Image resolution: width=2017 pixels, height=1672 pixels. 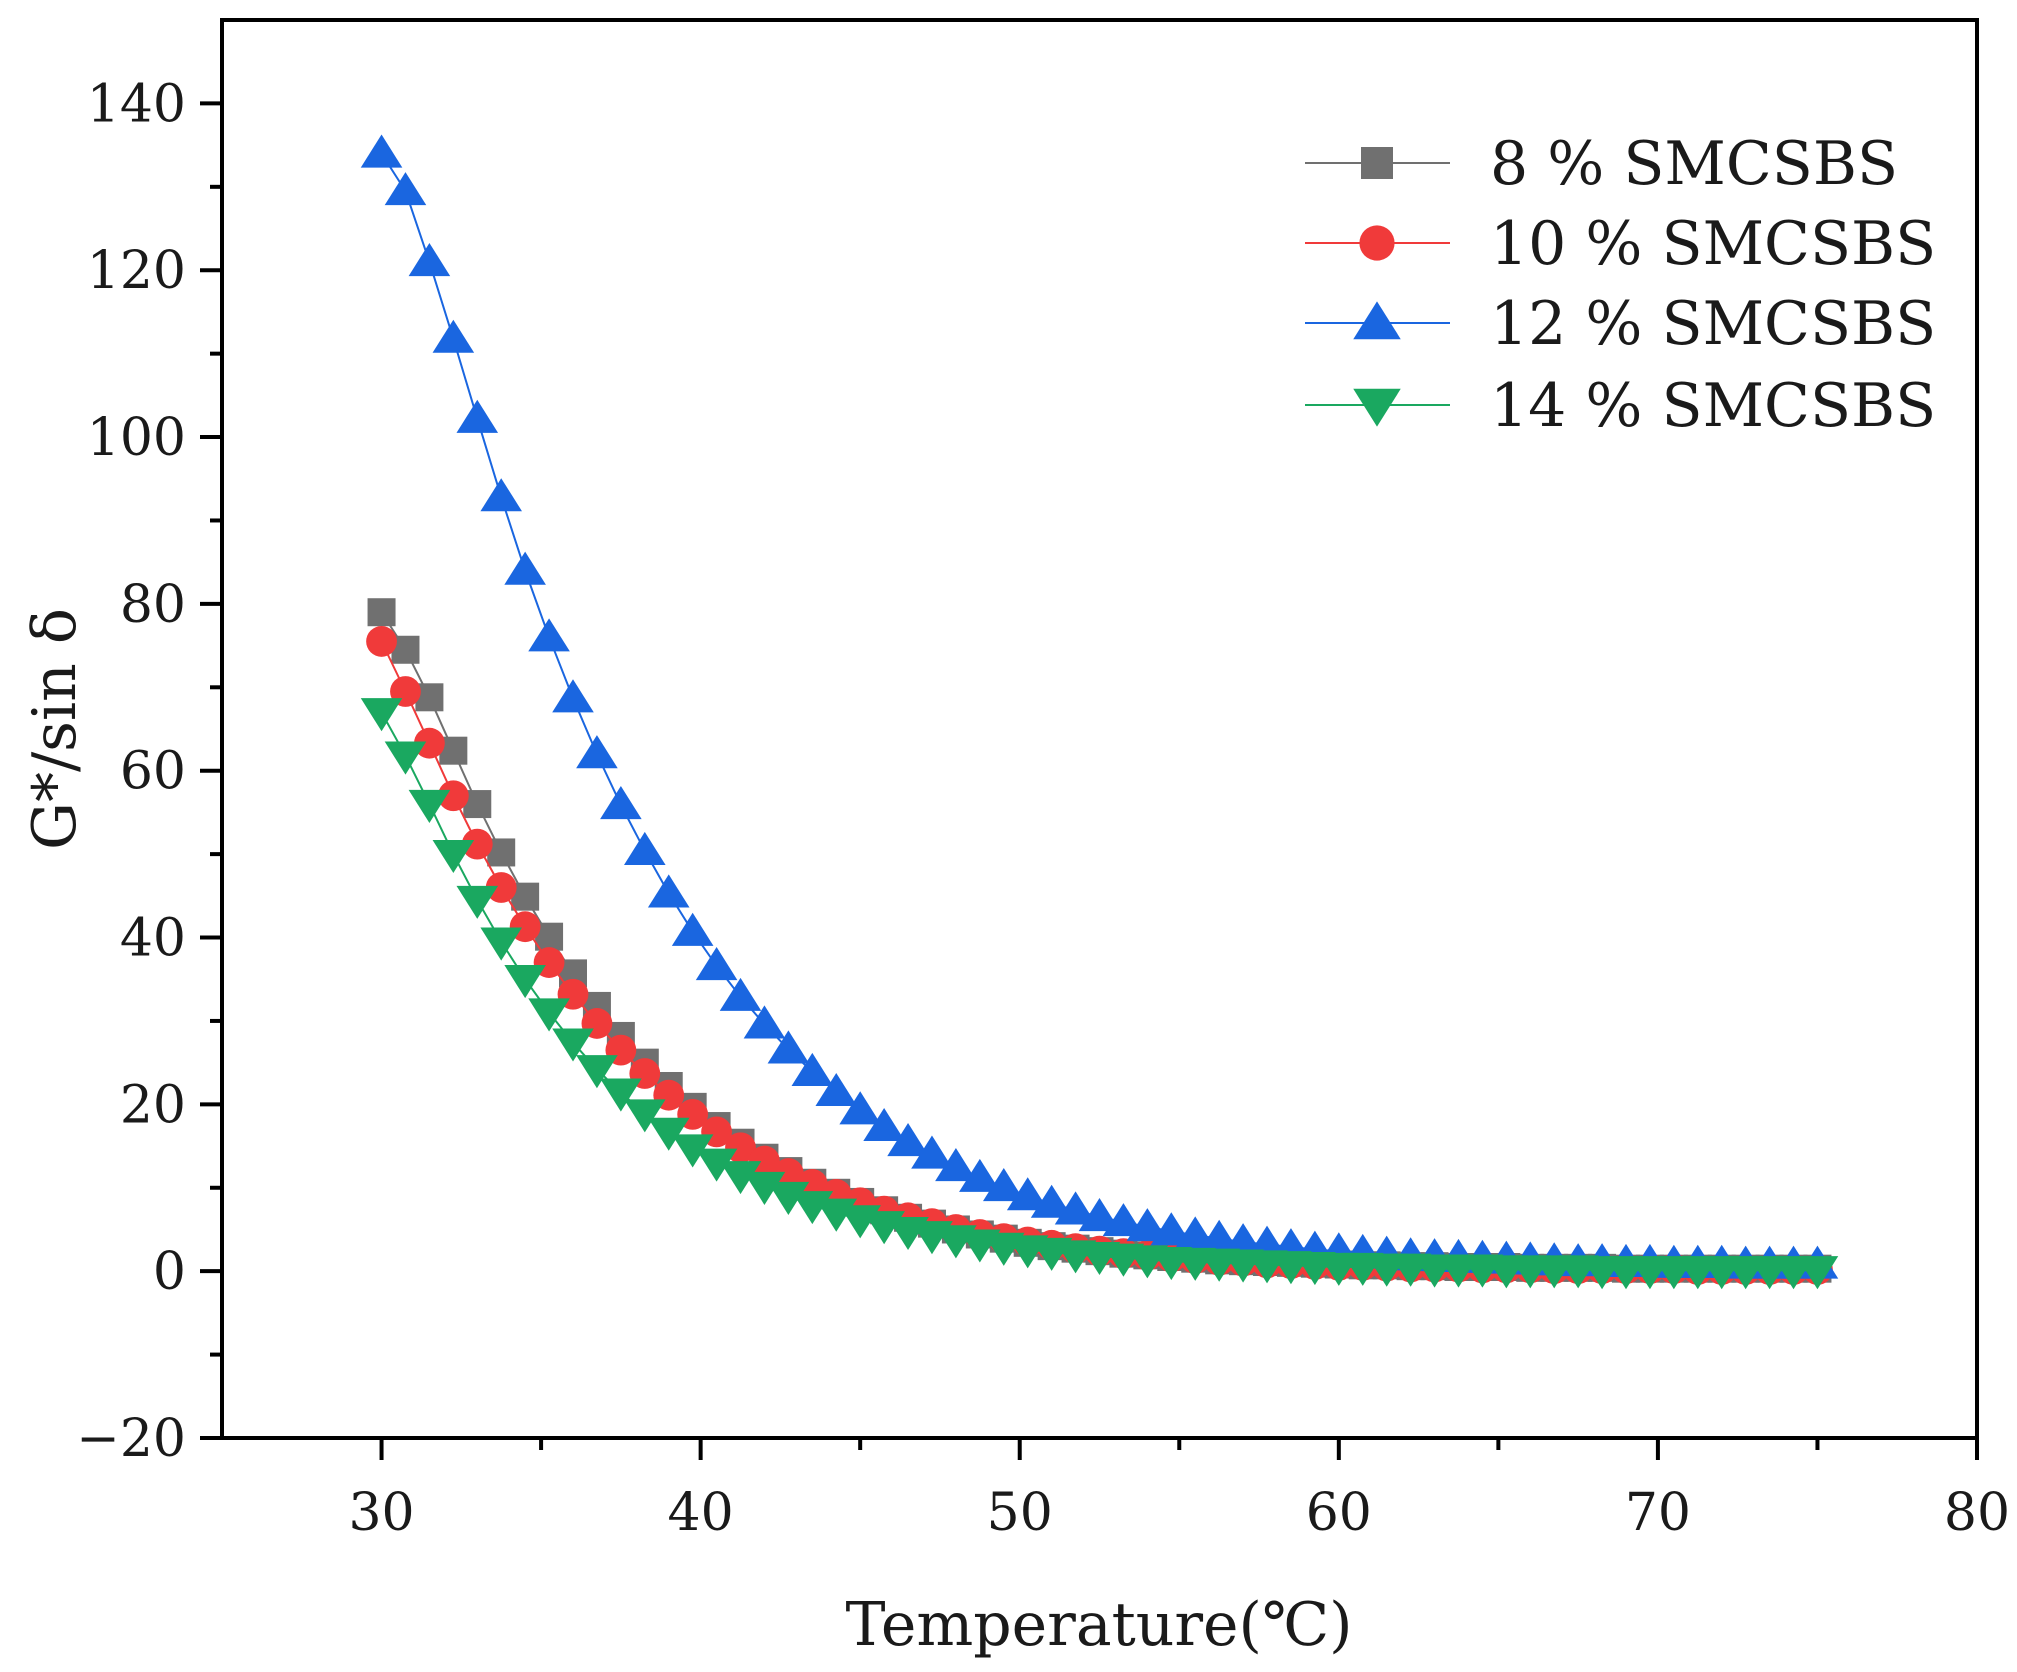 I want to click on x-tick-label: 50, so click(x=1020, y=1513).